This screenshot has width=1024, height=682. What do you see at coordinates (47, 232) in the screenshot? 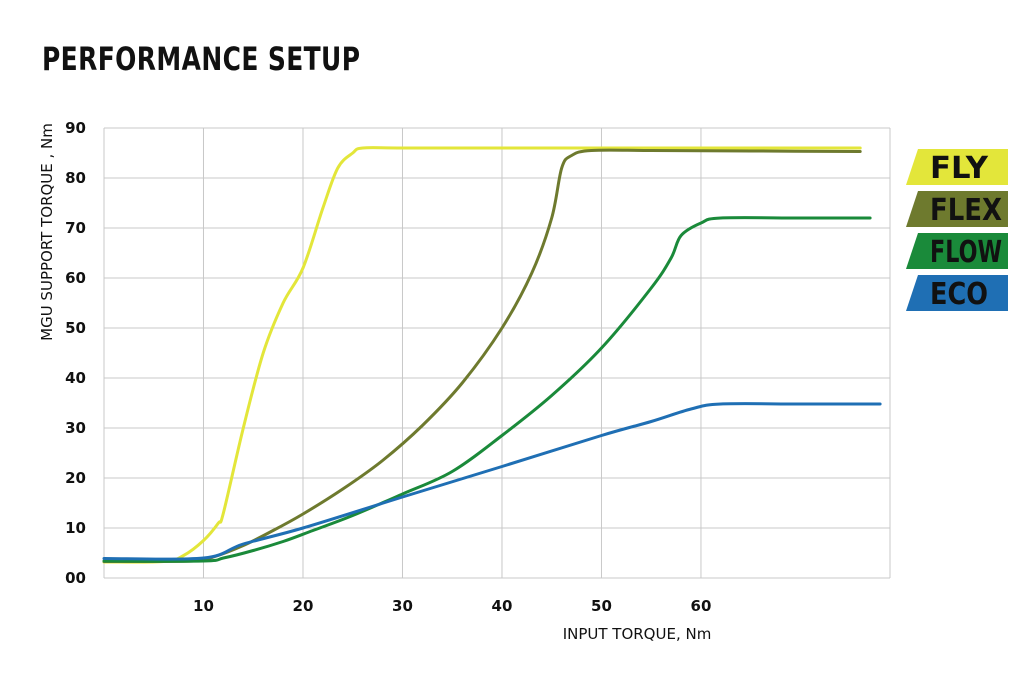
I see `y-axis-label: MGU SUPPORT TORQUE , Nm` at bounding box center [47, 232].